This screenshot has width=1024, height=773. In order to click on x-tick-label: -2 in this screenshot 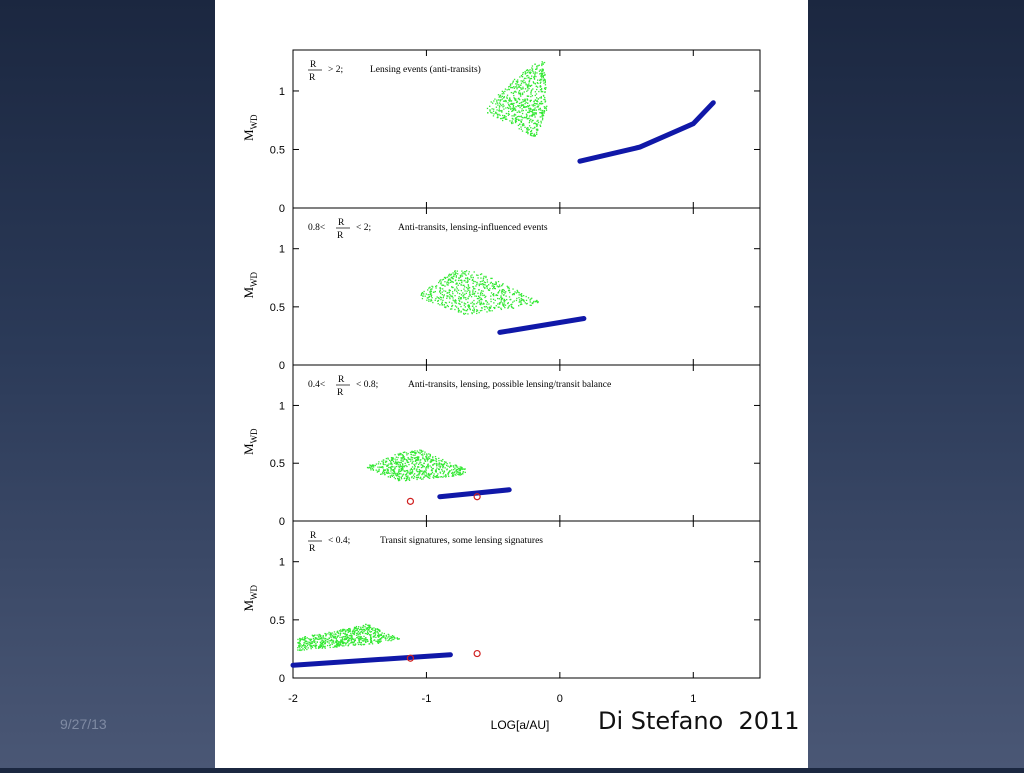, I will do `click(293, 699)`.